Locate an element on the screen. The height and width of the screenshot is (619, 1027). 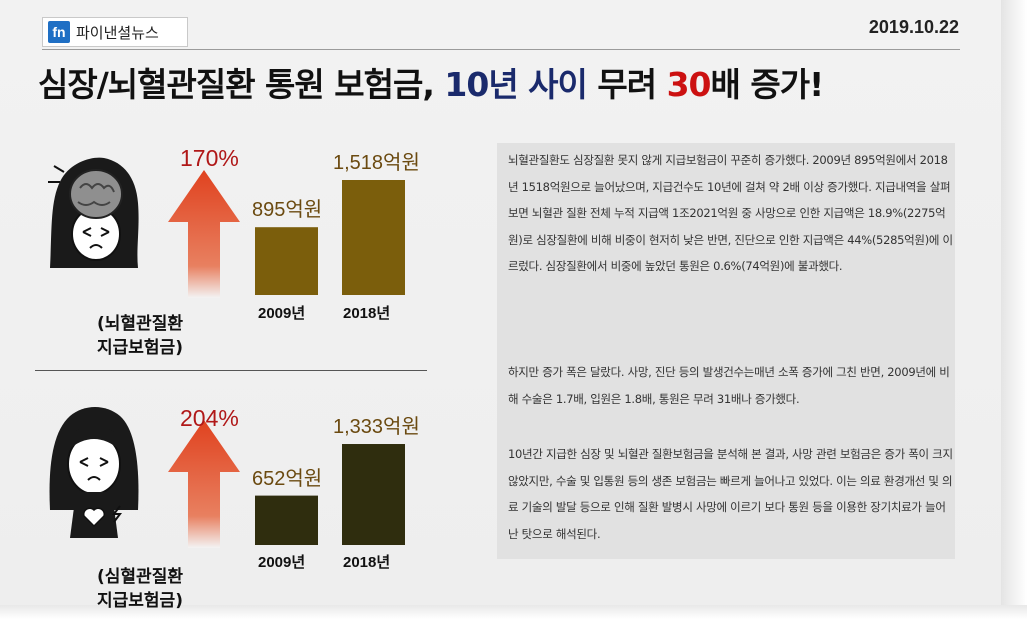
heart-bar-chart is located at coordinates (330, 494).